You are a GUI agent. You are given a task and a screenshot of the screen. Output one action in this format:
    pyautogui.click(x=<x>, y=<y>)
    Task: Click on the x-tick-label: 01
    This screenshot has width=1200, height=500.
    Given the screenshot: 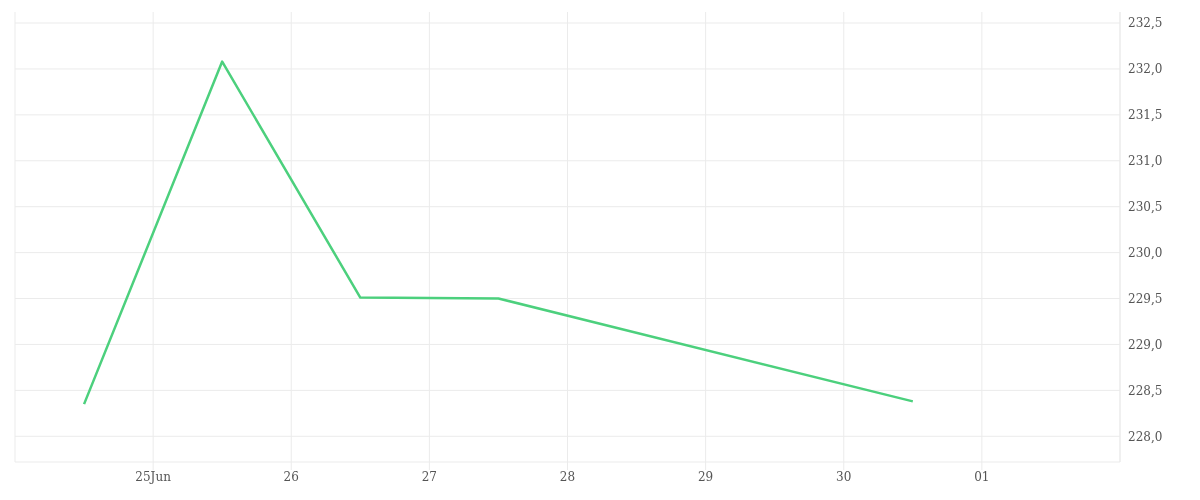 What is the action you would take?
    pyautogui.click(x=982, y=476)
    